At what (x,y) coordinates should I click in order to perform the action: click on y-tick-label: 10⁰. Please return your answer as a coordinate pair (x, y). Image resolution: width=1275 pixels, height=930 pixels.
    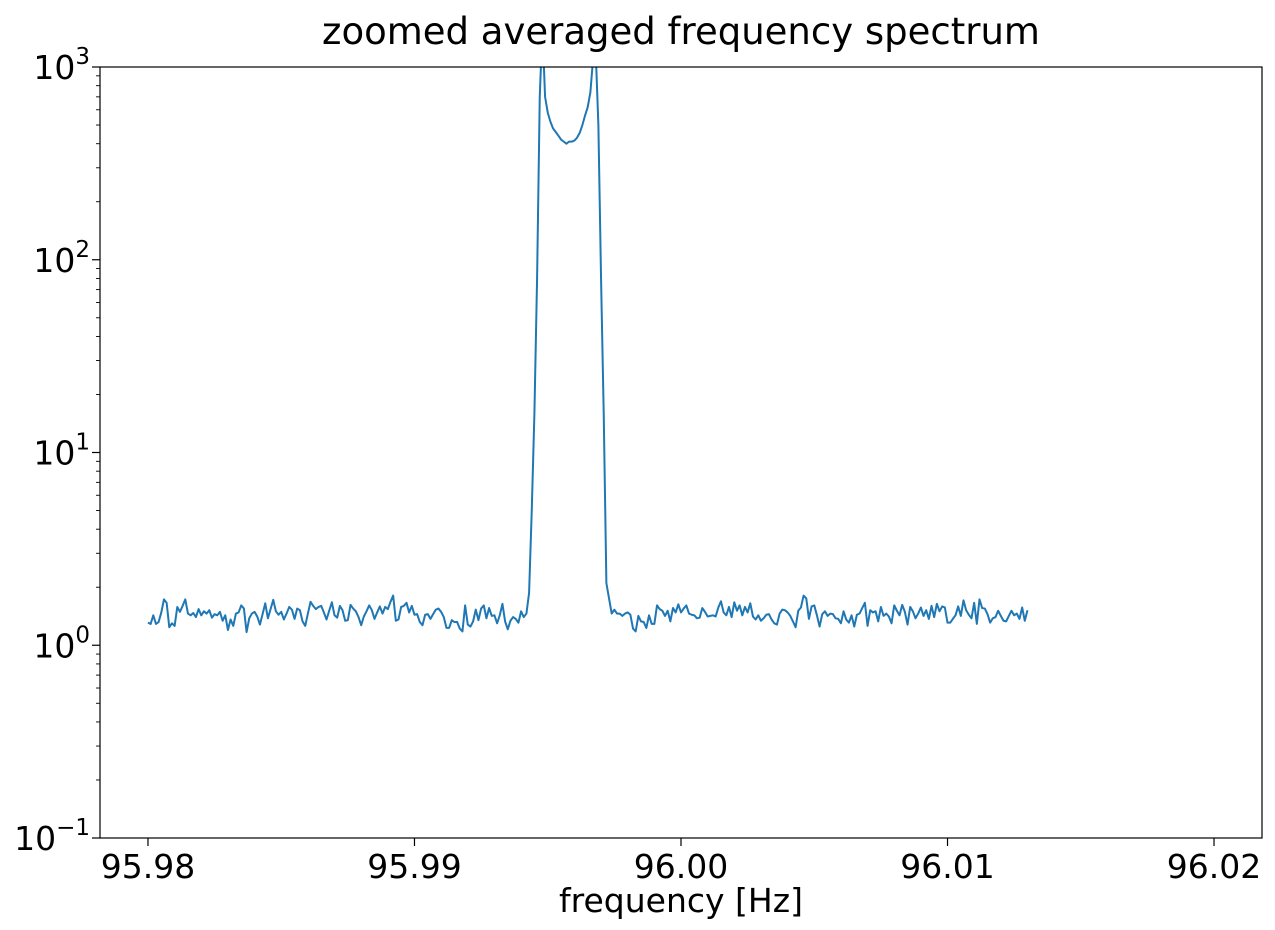
    Looking at the image, I should click on (61, 643).